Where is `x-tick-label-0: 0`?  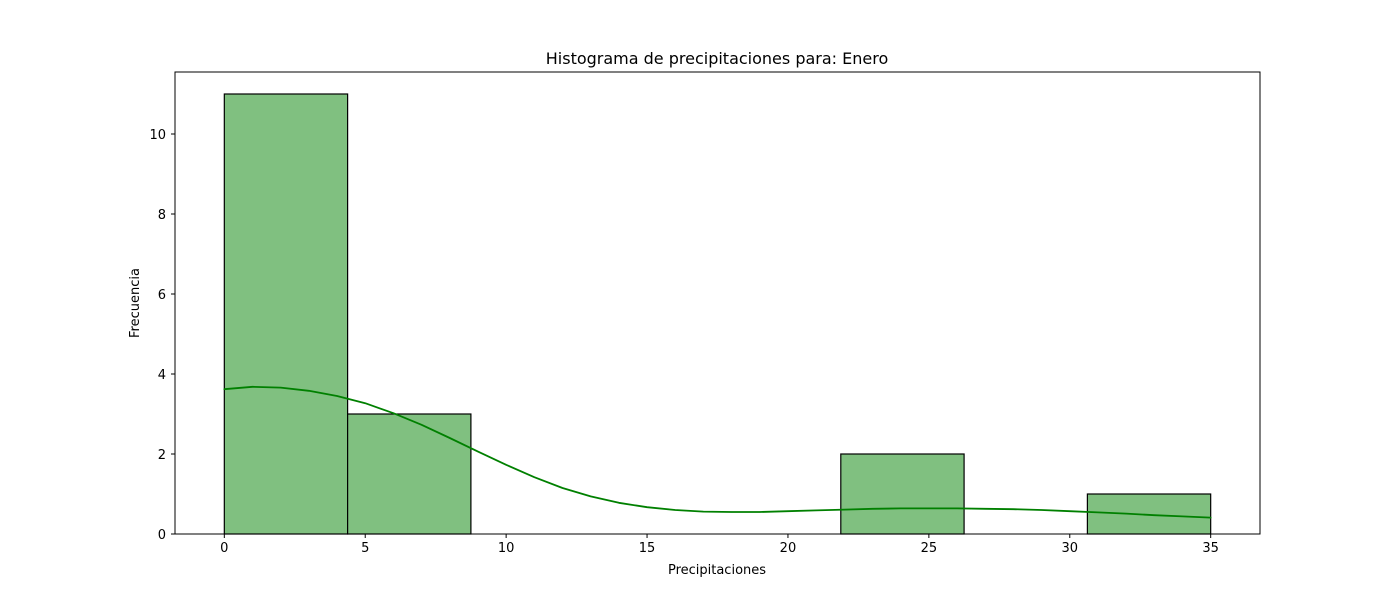
x-tick-label-0: 0 is located at coordinates (224, 548).